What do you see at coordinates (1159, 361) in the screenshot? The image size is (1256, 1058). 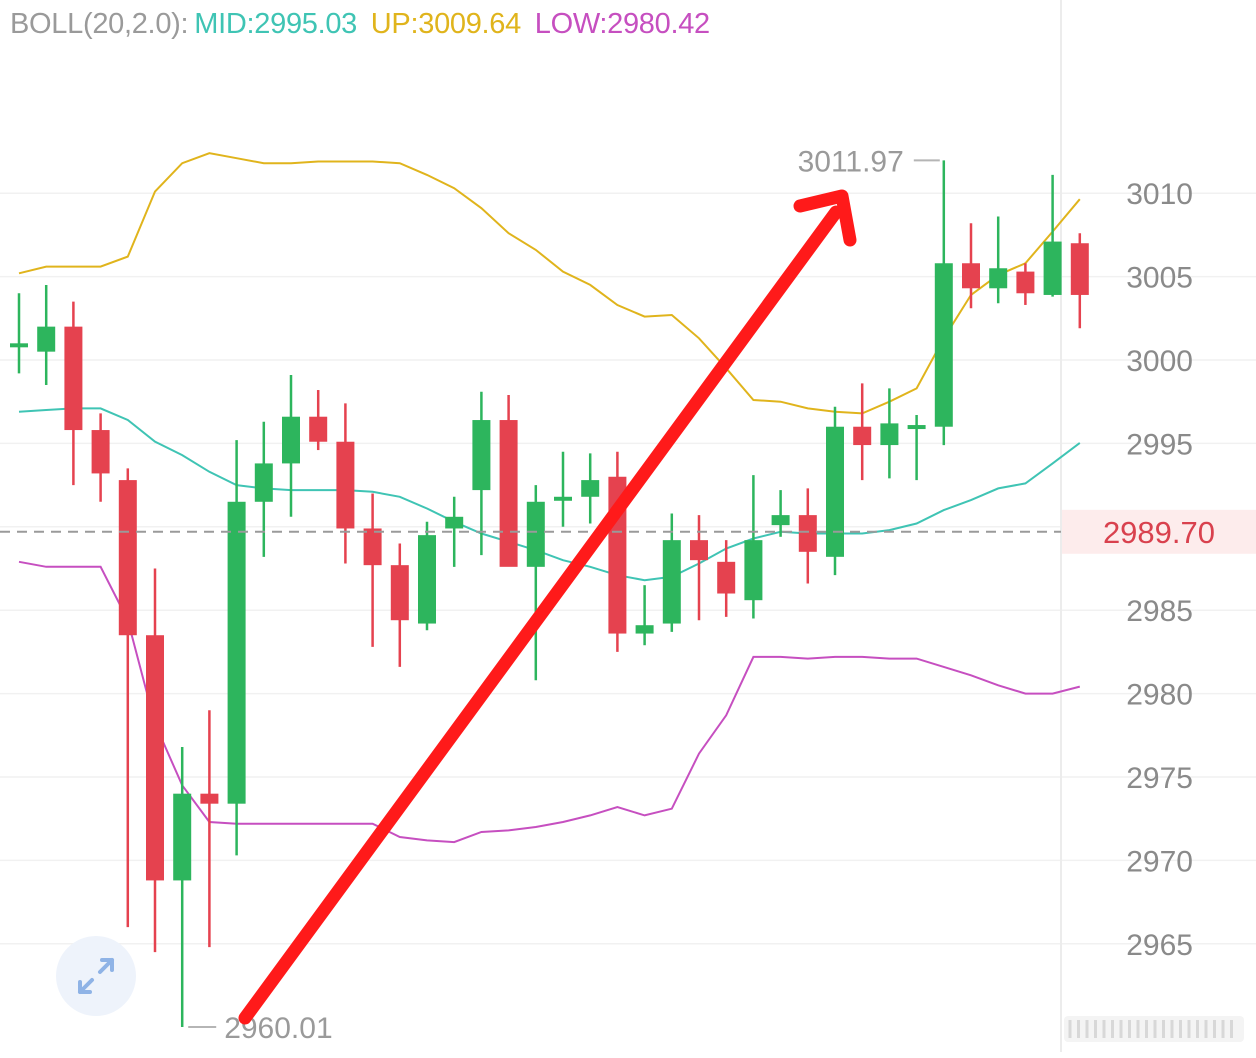 I see `y-tick-label: 3000` at bounding box center [1159, 361].